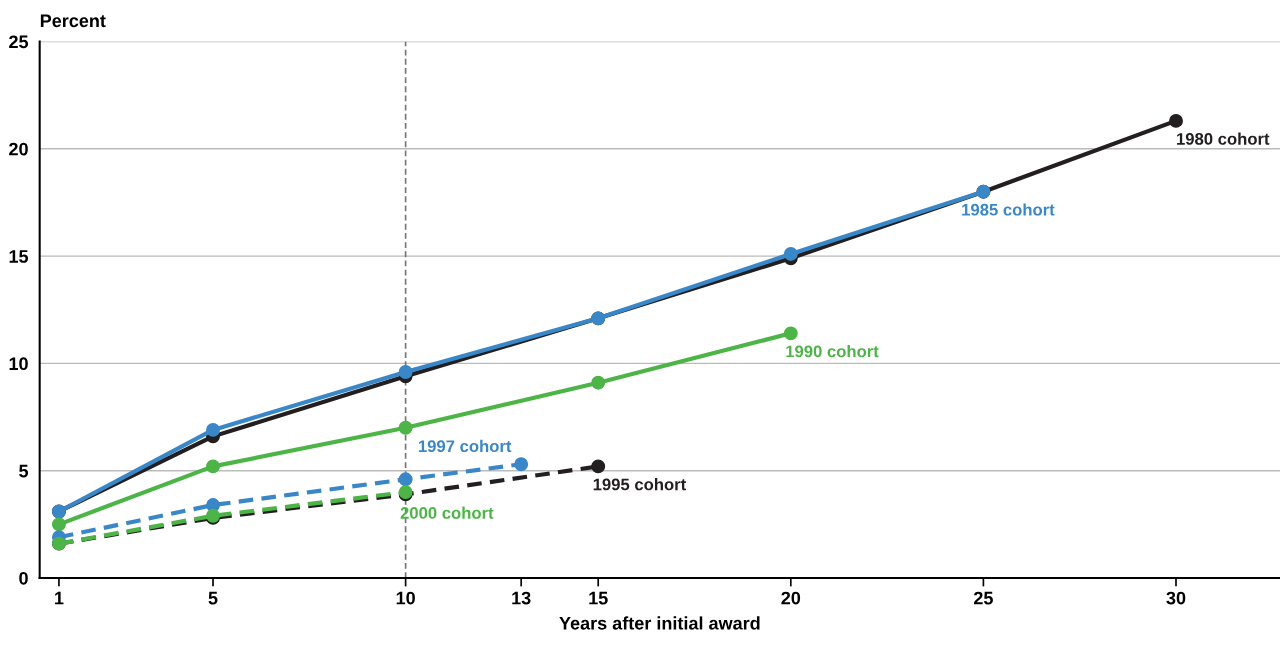  Describe the element at coordinates (791, 598) in the screenshot. I see `x-tick-label: 20` at that location.